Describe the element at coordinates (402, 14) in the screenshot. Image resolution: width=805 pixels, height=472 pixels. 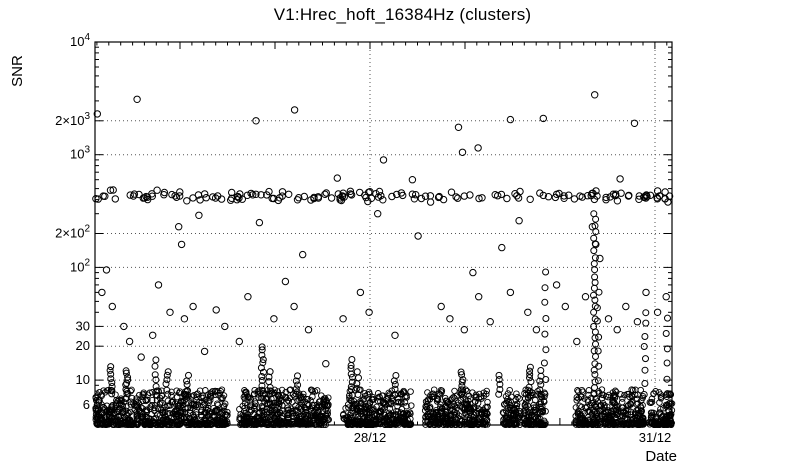
I see `chart-title: V1:Hrec_hoft_16384Hz (clusters)` at that location.